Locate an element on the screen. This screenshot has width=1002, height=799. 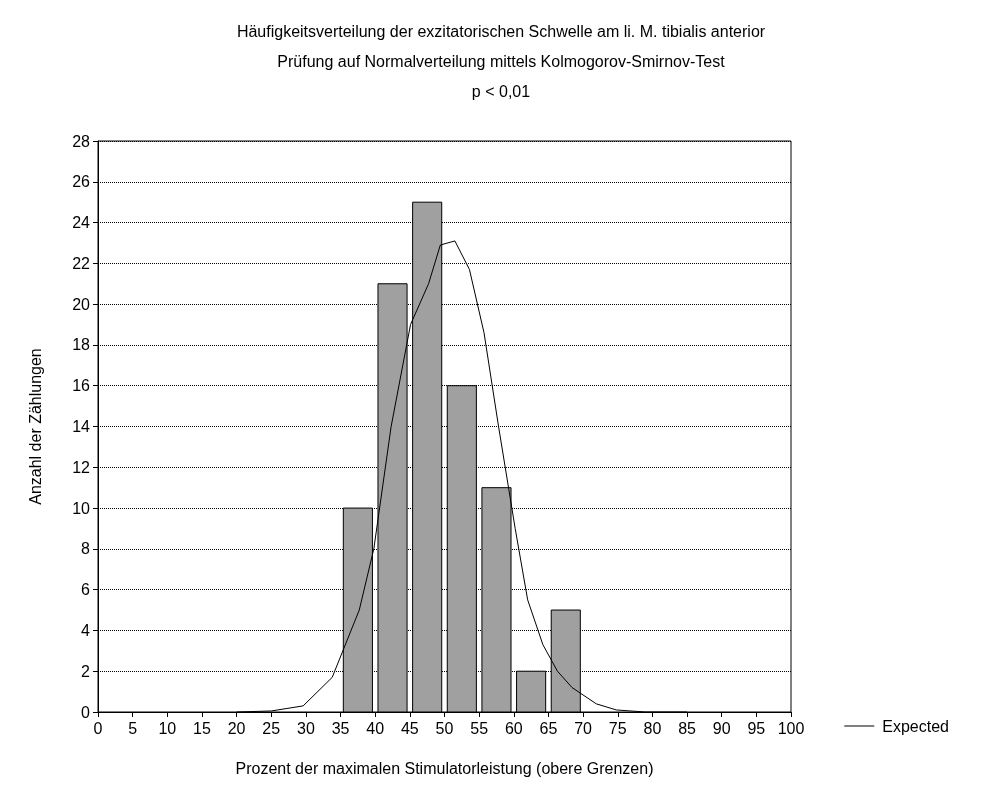
x-tick-label: 70 is located at coordinates (583, 728).